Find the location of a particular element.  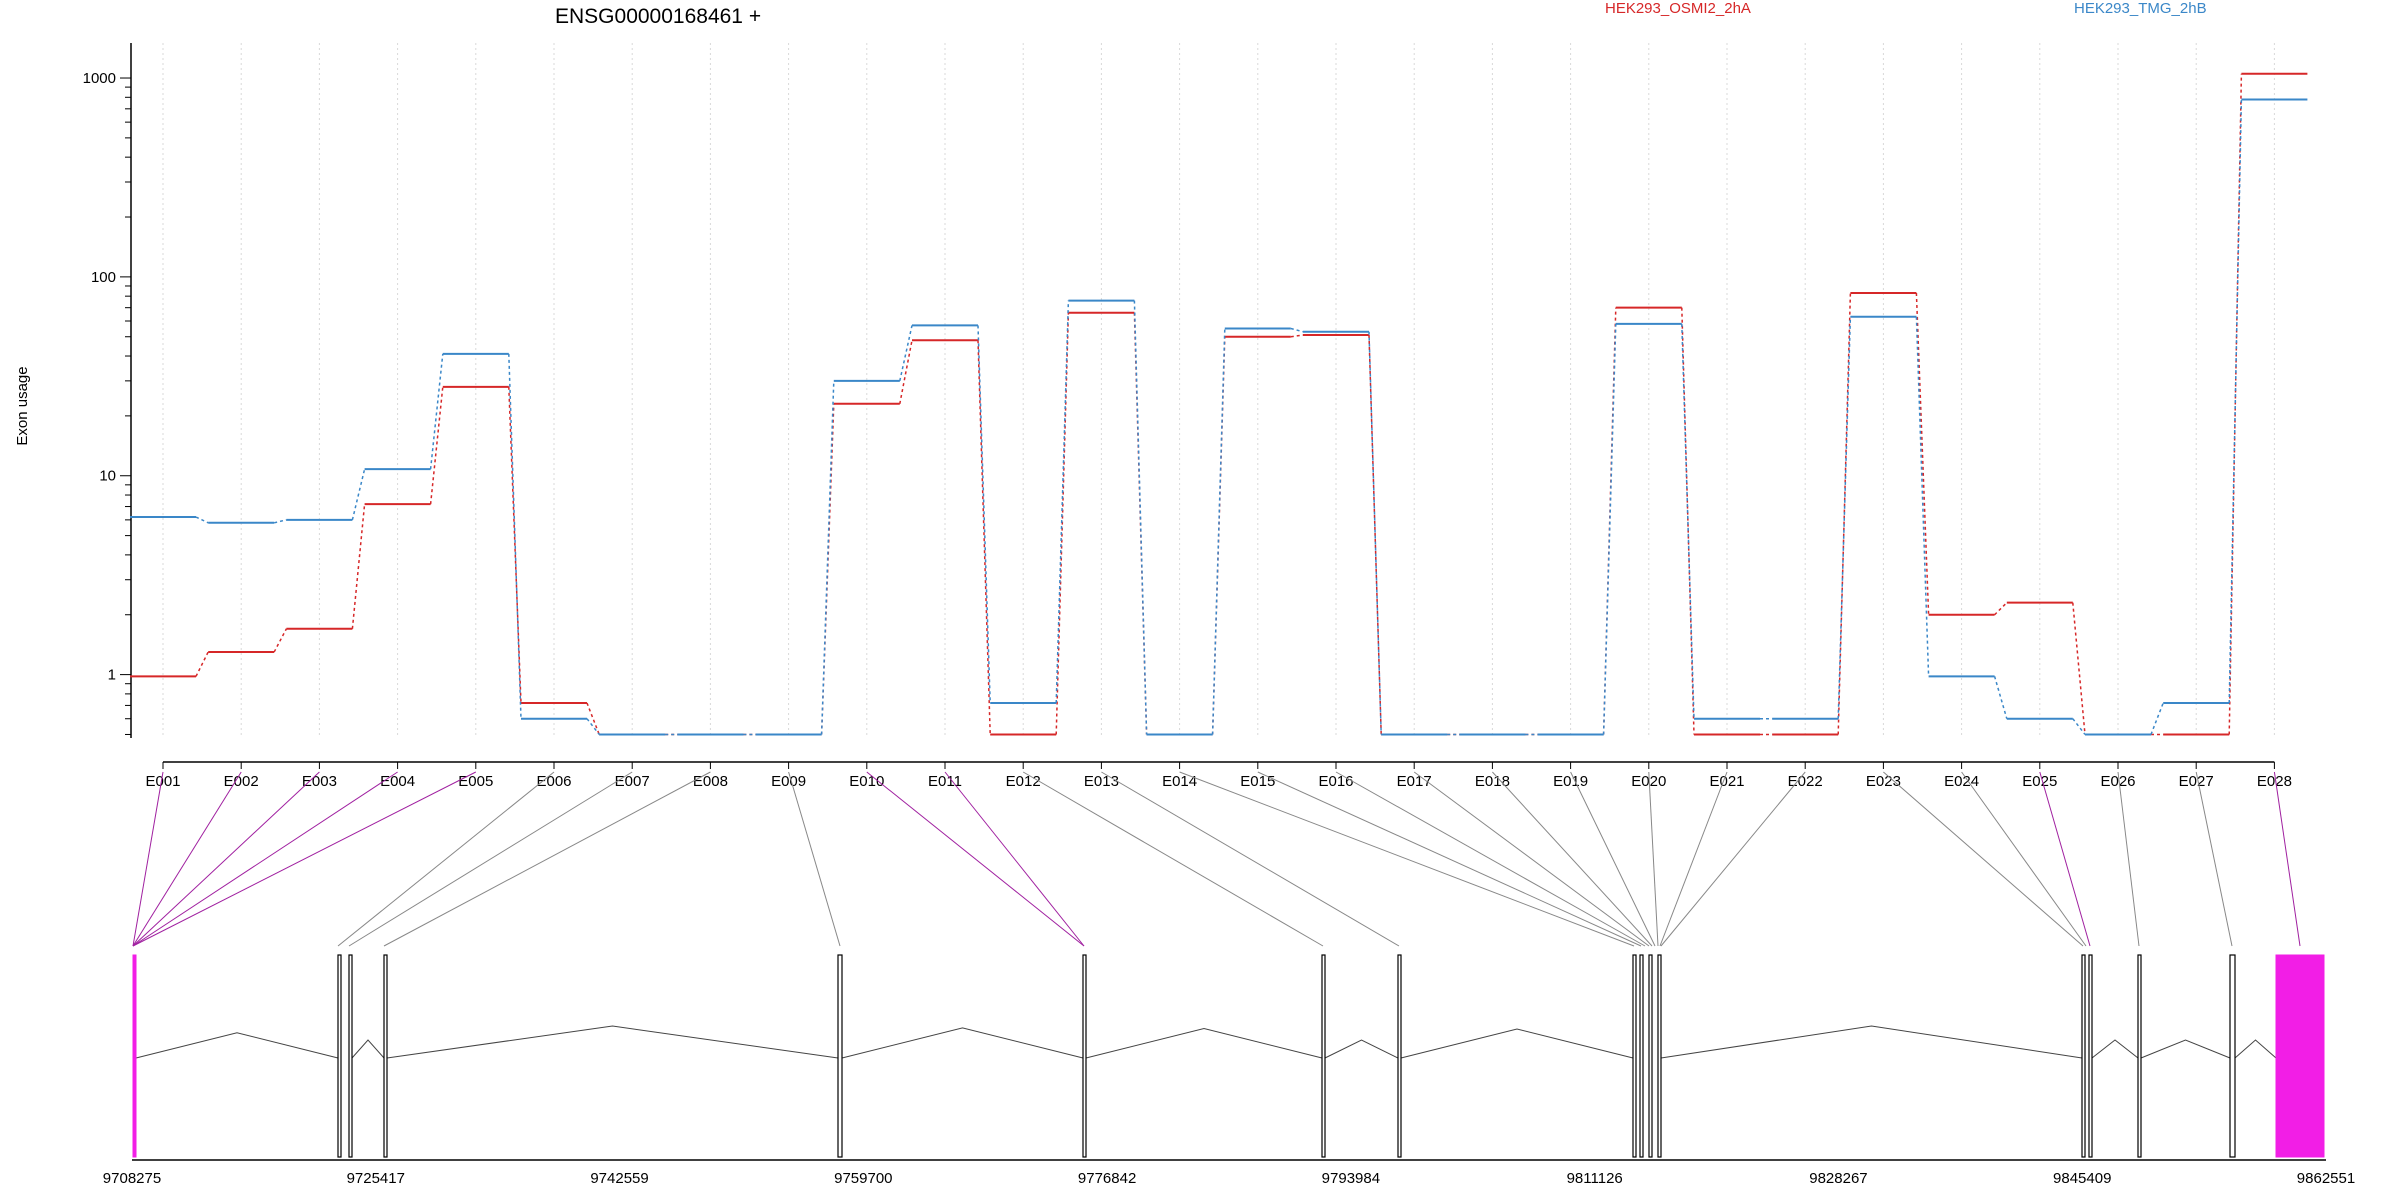

x-tick-label: E007 is located at coordinates (632, 781).